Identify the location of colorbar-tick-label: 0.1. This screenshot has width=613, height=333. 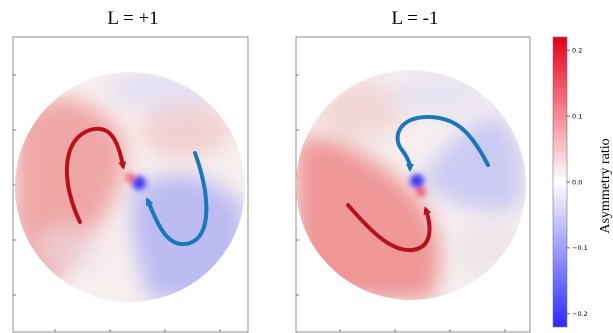
(577, 116).